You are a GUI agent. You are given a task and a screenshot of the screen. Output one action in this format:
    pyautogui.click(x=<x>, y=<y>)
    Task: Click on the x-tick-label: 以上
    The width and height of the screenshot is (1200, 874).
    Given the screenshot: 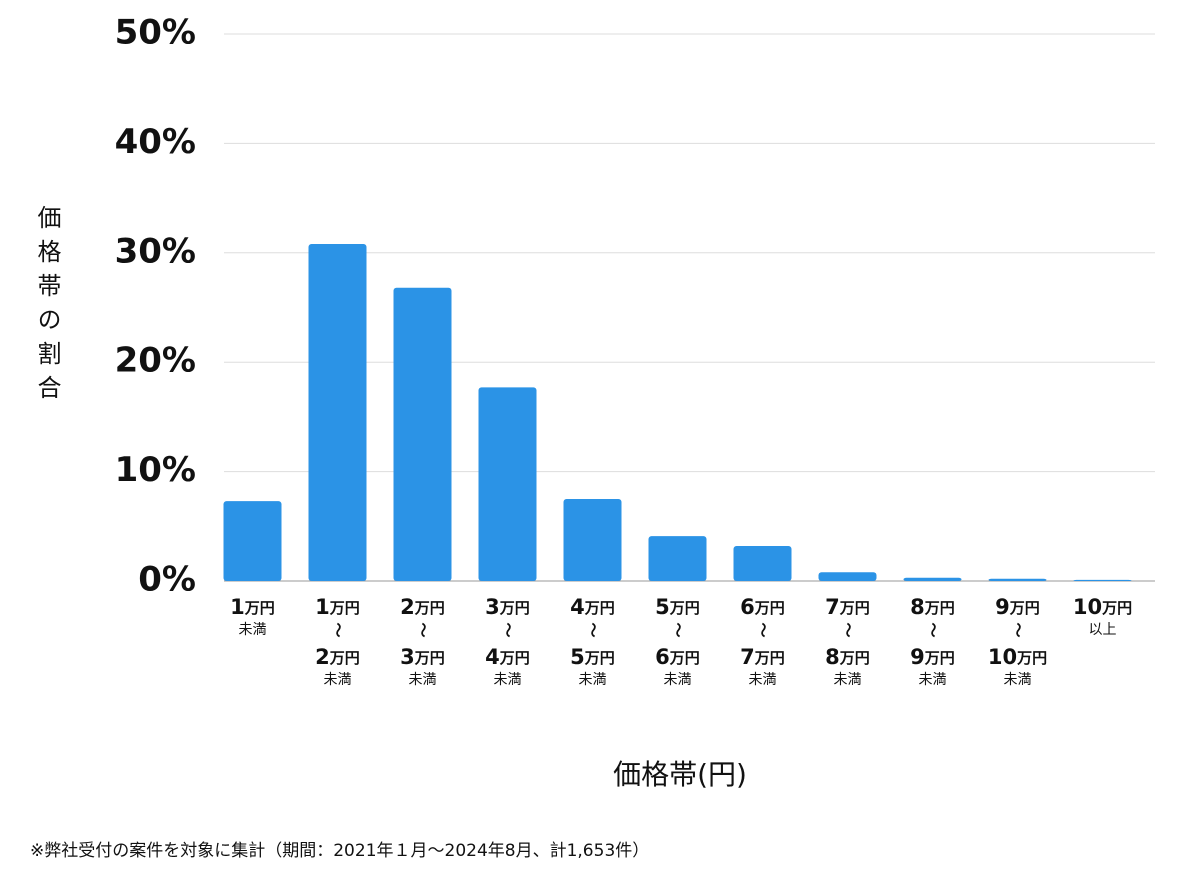 What is the action you would take?
    pyautogui.click(x=1103, y=630)
    